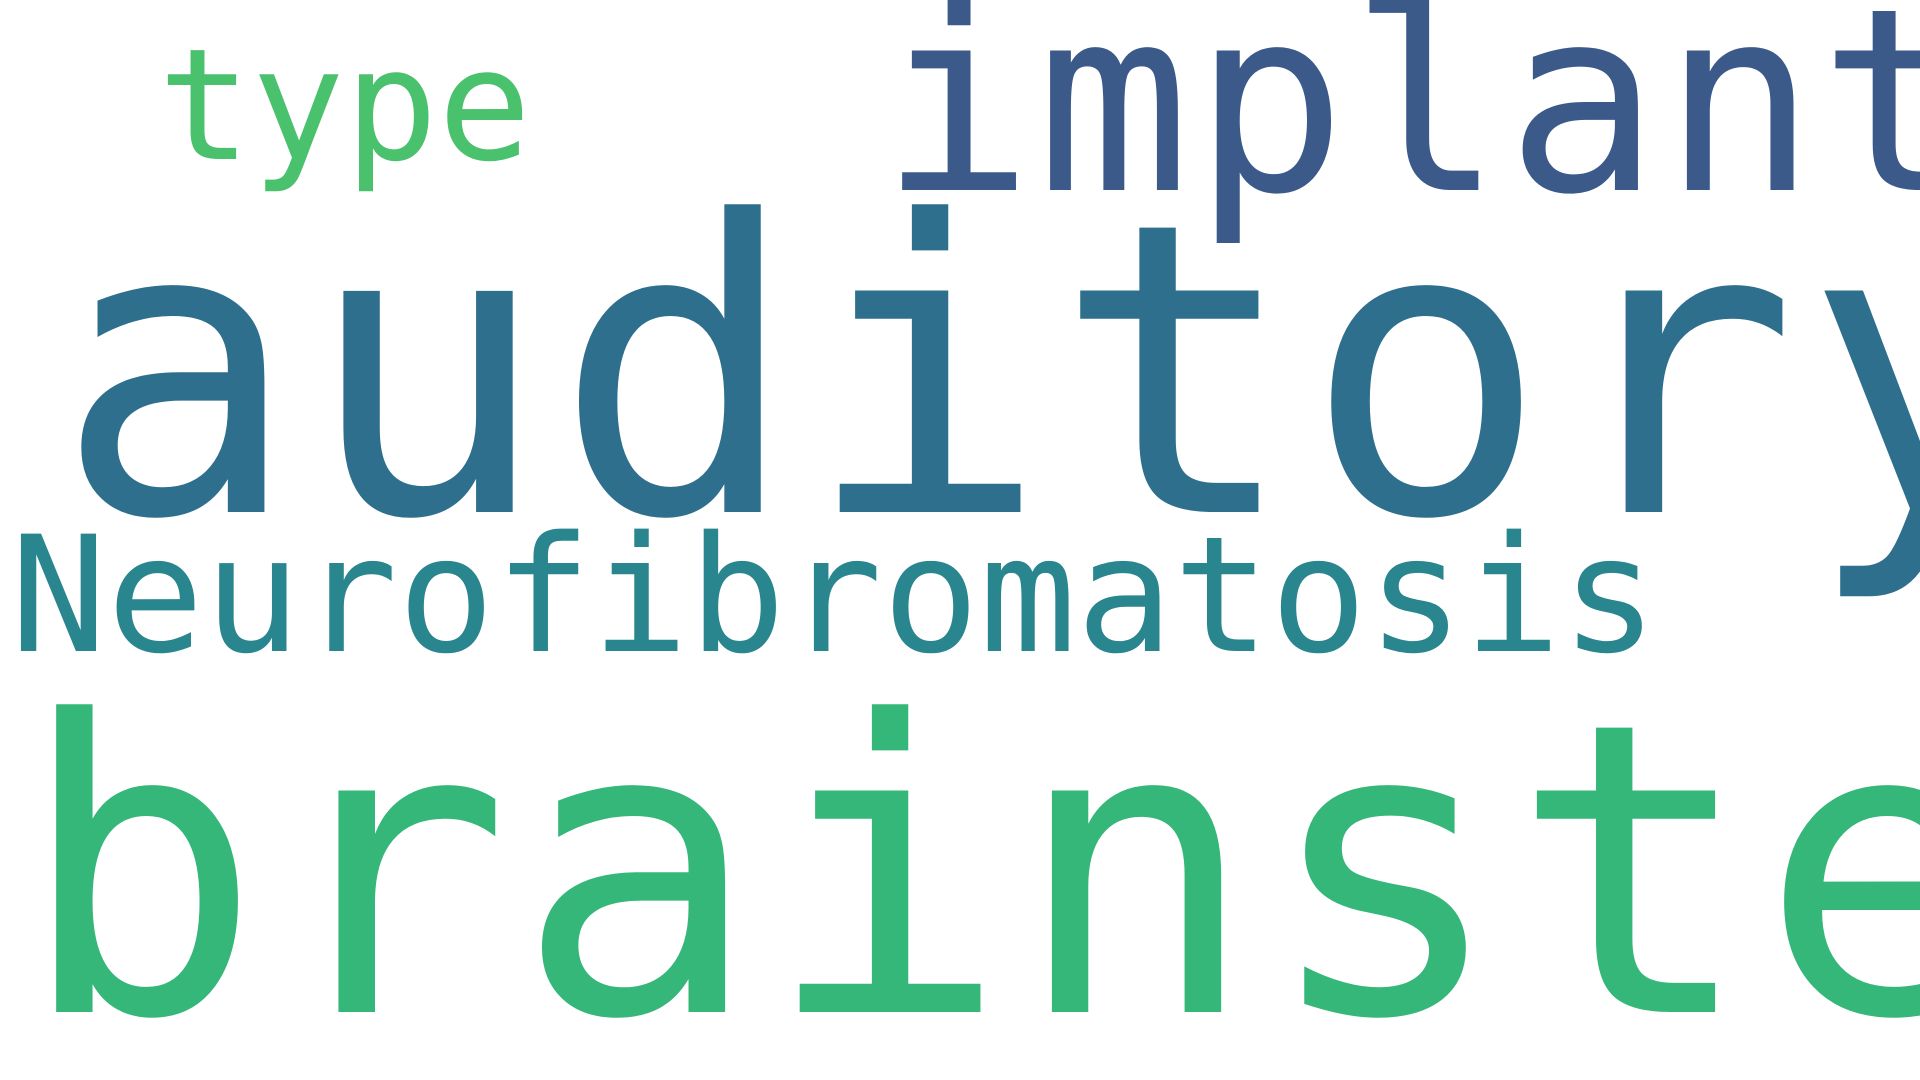 The height and width of the screenshot is (1080, 1920). What do you see at coordinates (834, 595) in the screenshot?
I see `word-neurofibromatosis: Neurofibromatosis` at bounding box center [834, 595].